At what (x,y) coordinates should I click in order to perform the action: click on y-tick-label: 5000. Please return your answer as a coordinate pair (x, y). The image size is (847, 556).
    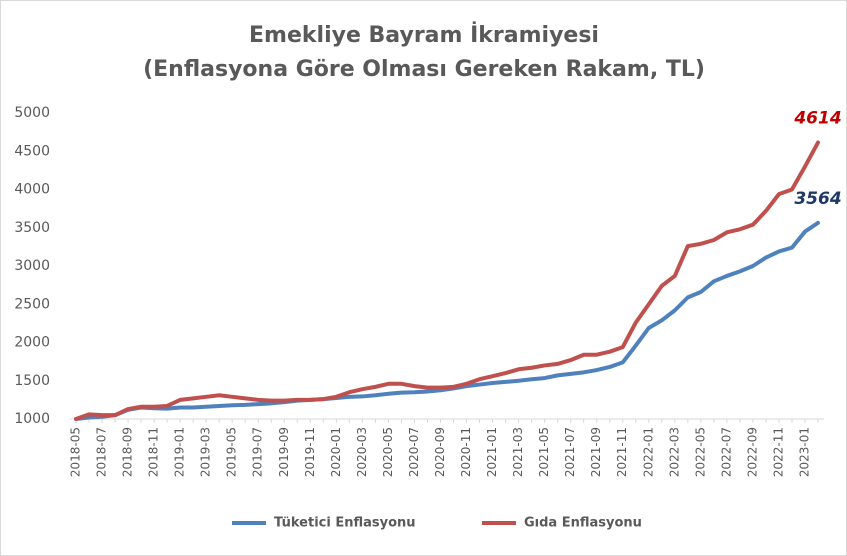
    Looking at the image, I should click on (32, 113).